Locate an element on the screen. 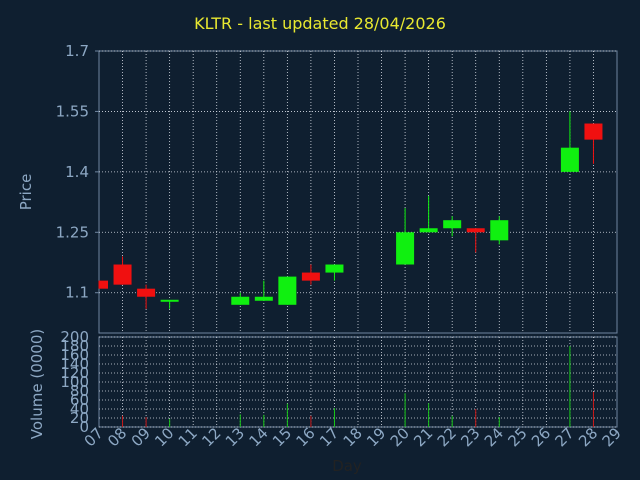  x-tick-label: 28 is located at coordinates (588, 437).